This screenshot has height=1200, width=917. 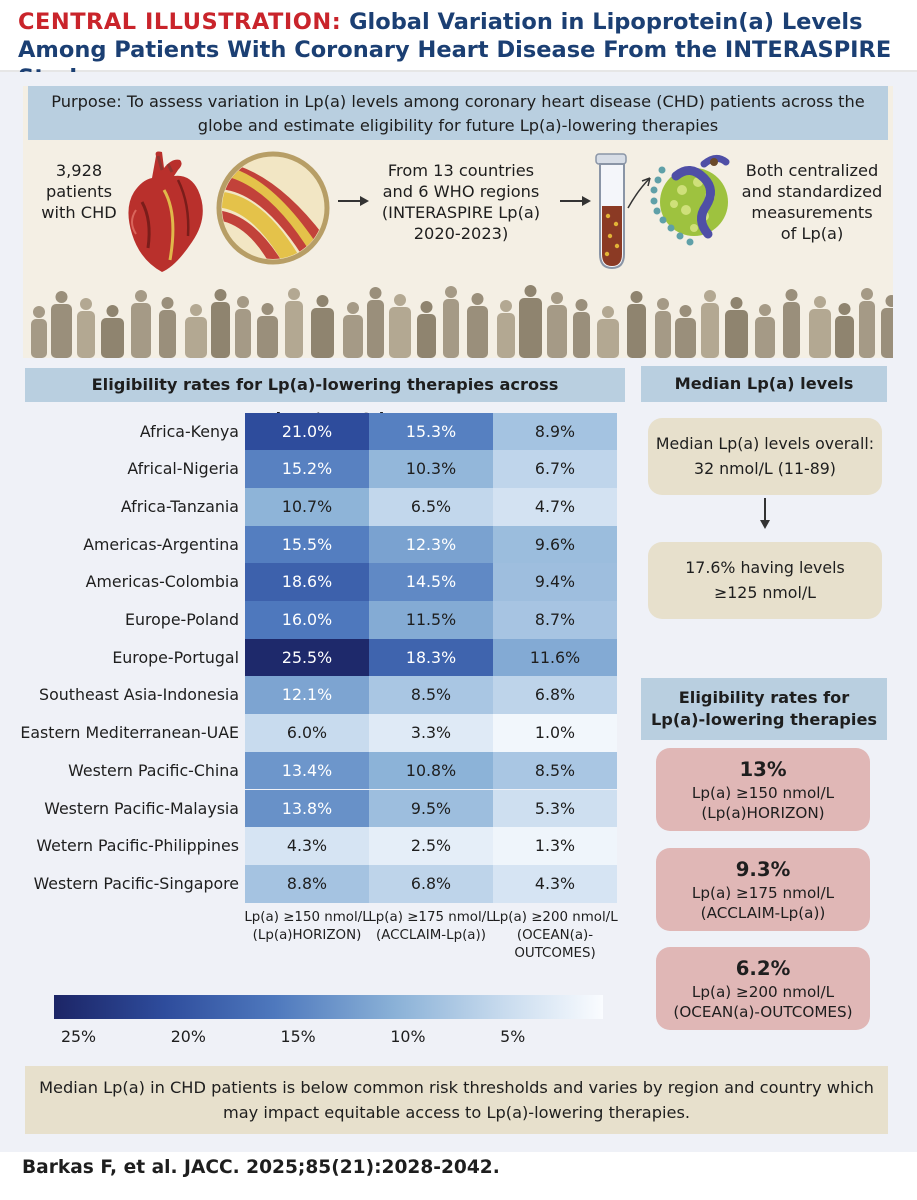 I want to click on flow-arrow-2-head, so click(x=586, y=200).